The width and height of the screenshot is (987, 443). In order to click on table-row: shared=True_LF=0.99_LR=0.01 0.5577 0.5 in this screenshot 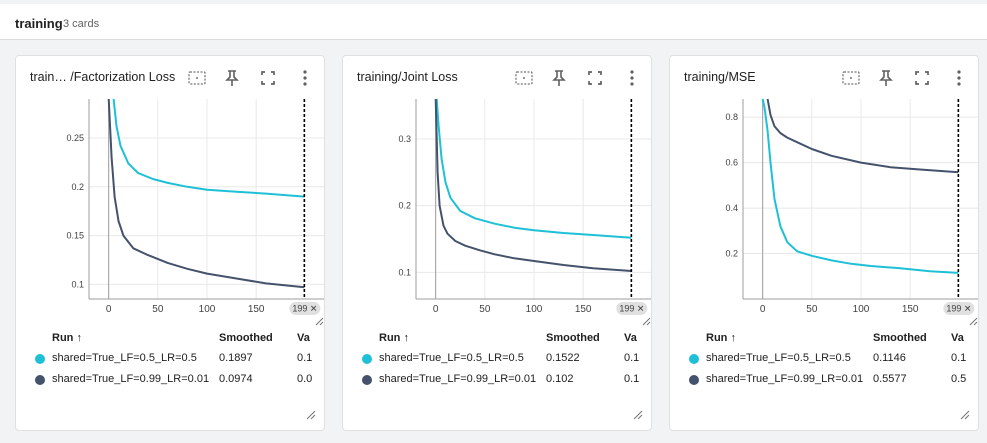, I will do `click(824, 380)`.